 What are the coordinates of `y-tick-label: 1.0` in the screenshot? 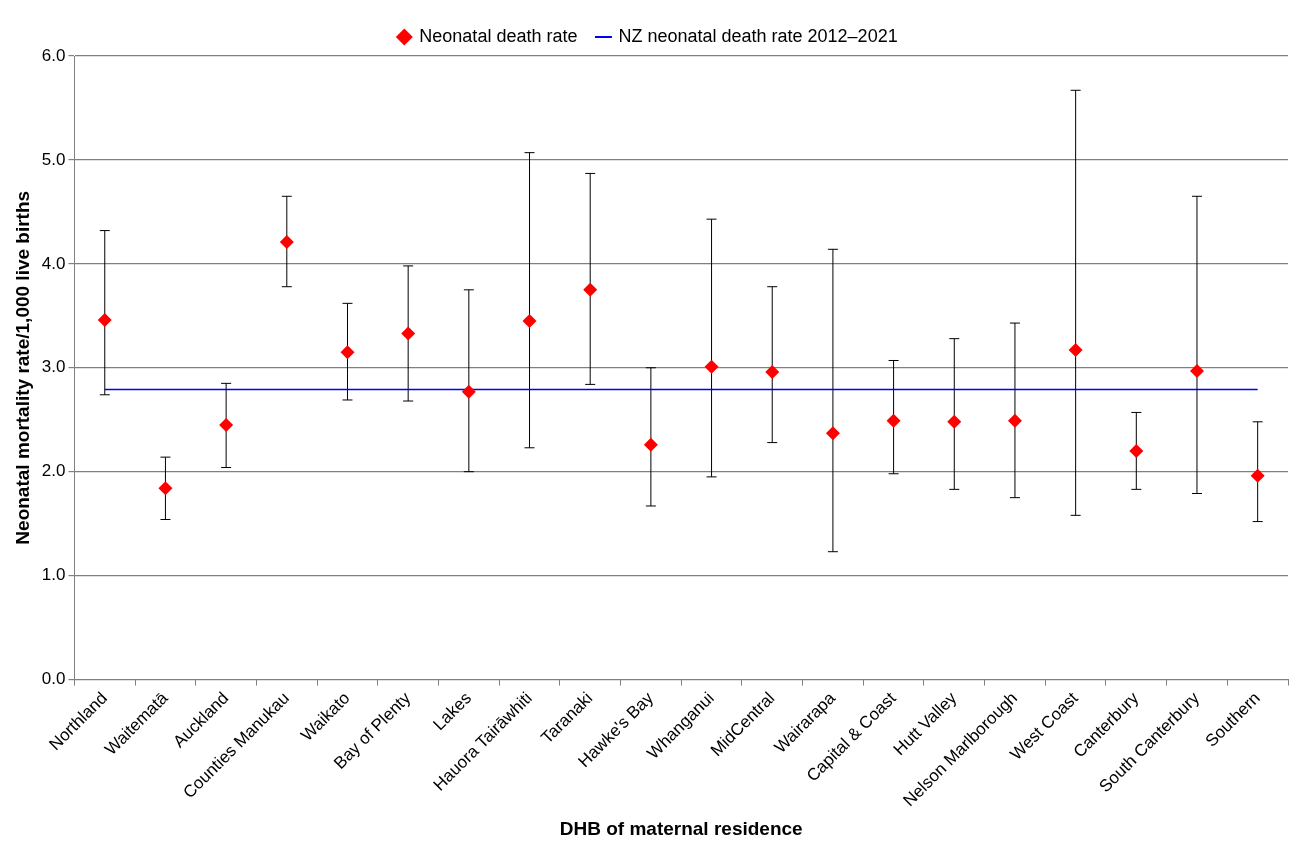 It's located at (53, 575).